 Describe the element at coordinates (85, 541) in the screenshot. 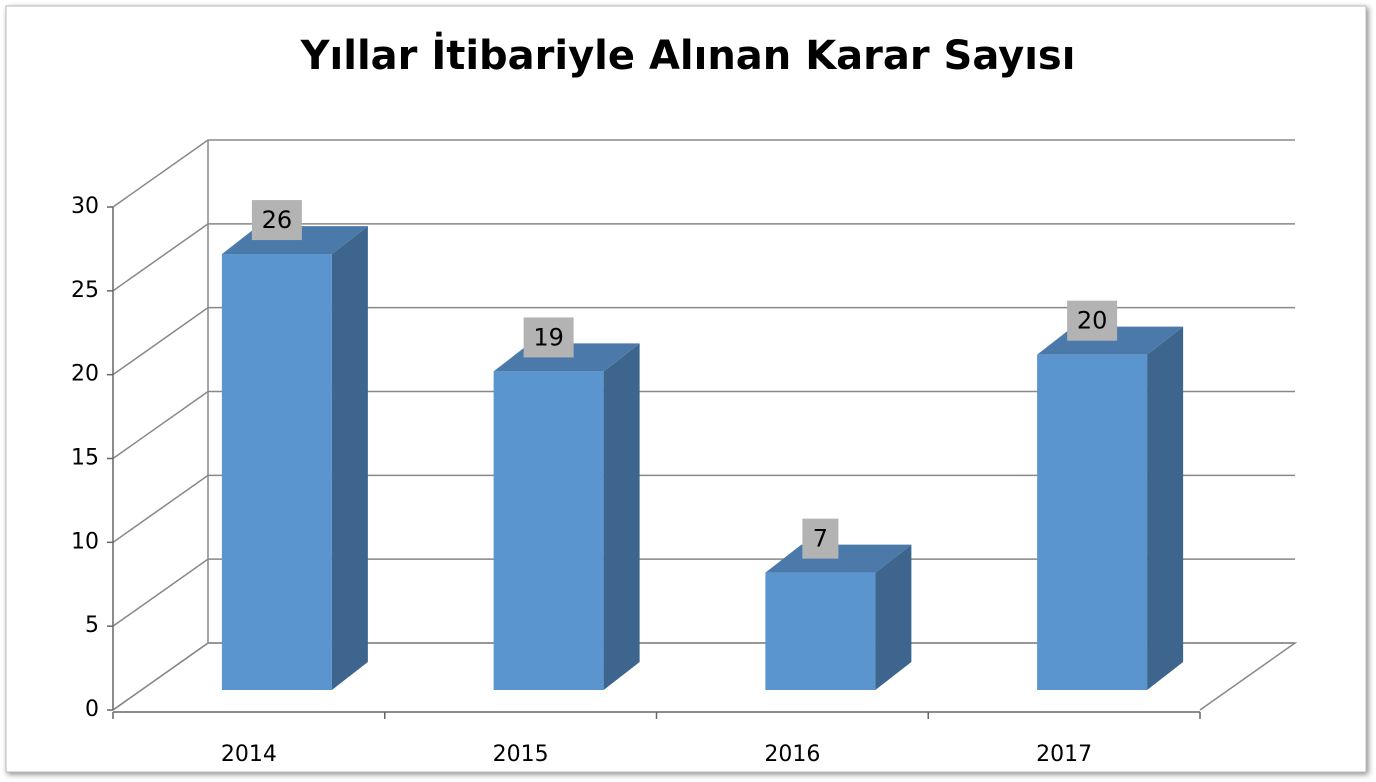

I see `y-tick-label: 10` at that location.